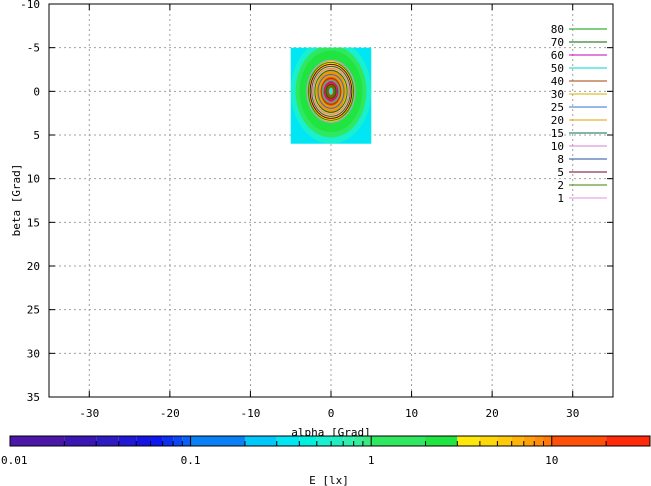 The width and height of the screenshot is (651, 486). What do you see at coordinates (33, 397) in the screenshot?
I see `y-tick-label: 35` at bounding box center [33, 397].